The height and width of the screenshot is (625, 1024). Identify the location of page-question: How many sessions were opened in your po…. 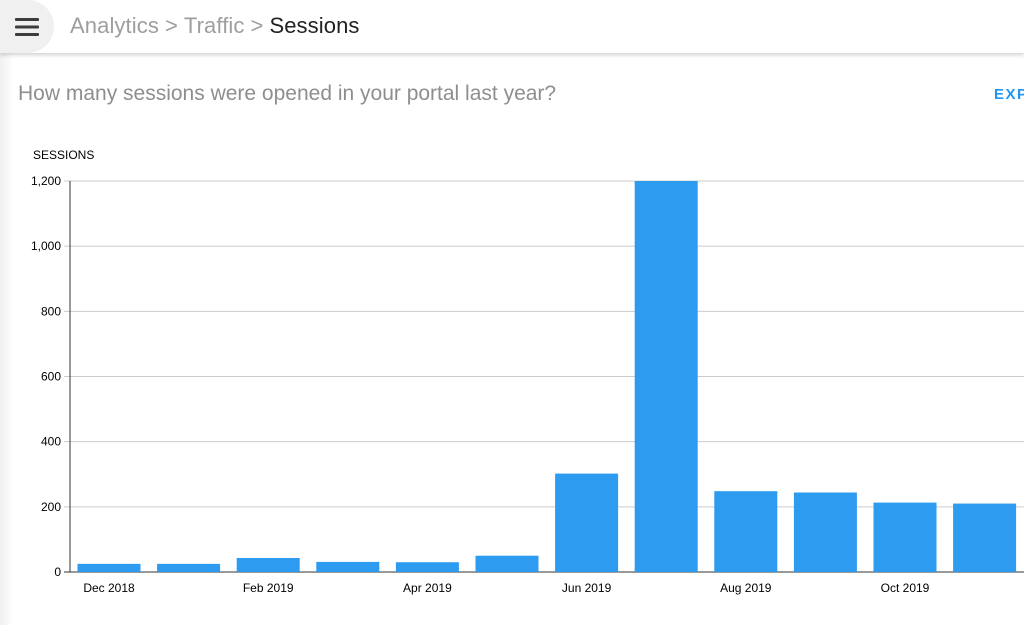
(287, 93).